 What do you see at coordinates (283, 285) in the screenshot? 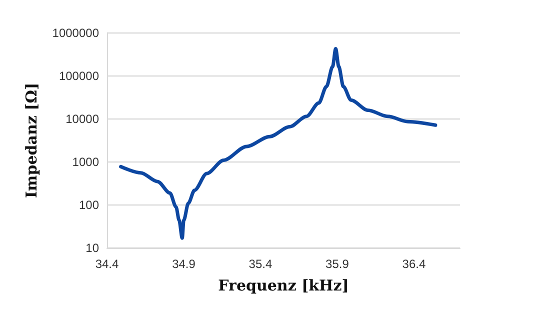
I see `x-axis-title: Frequenz [kHz]` at bounding box center [283, 285].